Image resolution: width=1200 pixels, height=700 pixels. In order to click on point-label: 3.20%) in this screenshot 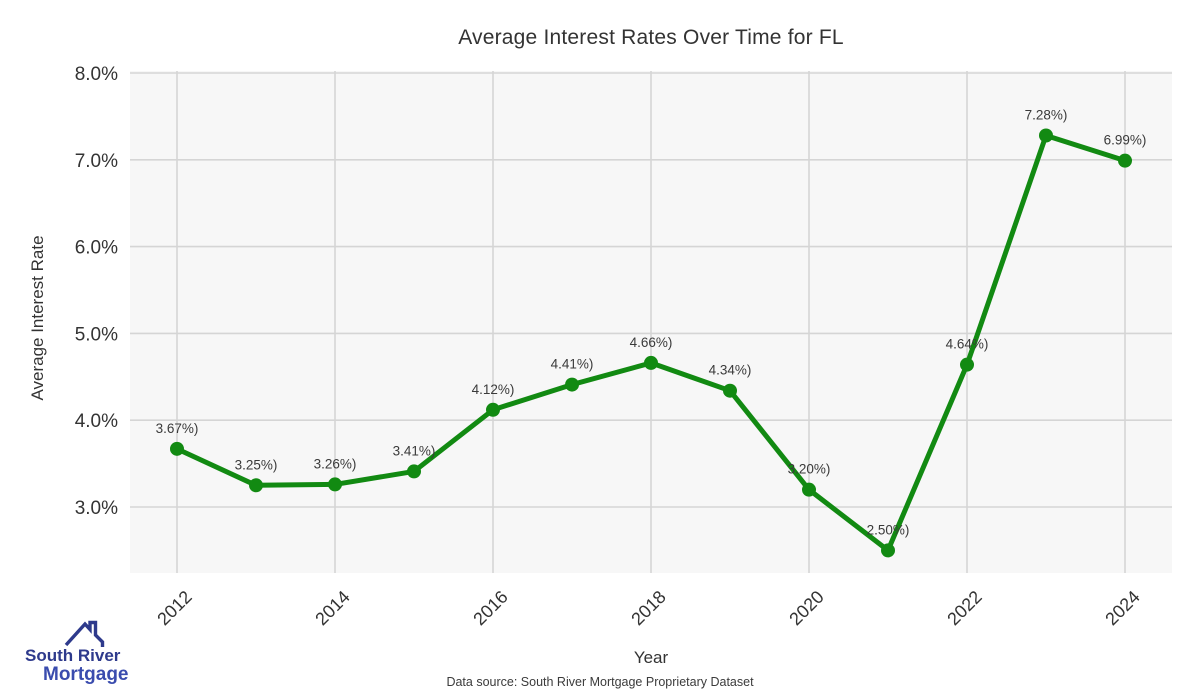, I will do `click(809, 469)`.